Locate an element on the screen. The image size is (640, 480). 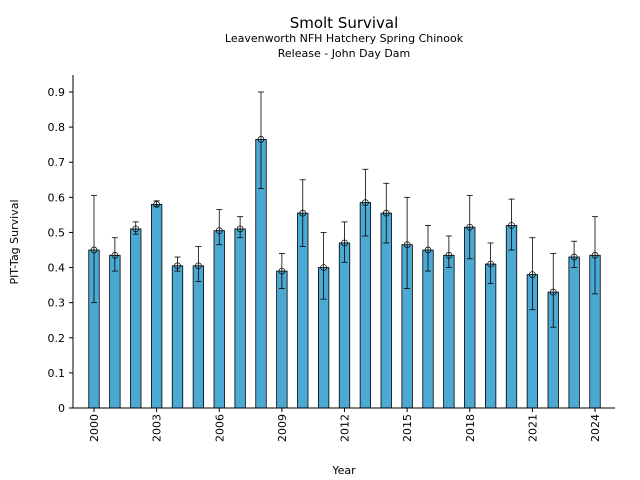
x-tick-label: 2003 is located at coordinates (157, 428).